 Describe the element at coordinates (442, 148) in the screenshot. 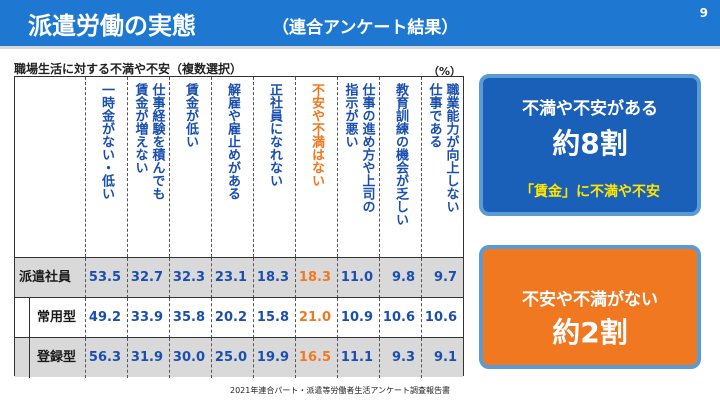

I see `column-header-label: 職業能力が向上しない 仕事である` at that location.